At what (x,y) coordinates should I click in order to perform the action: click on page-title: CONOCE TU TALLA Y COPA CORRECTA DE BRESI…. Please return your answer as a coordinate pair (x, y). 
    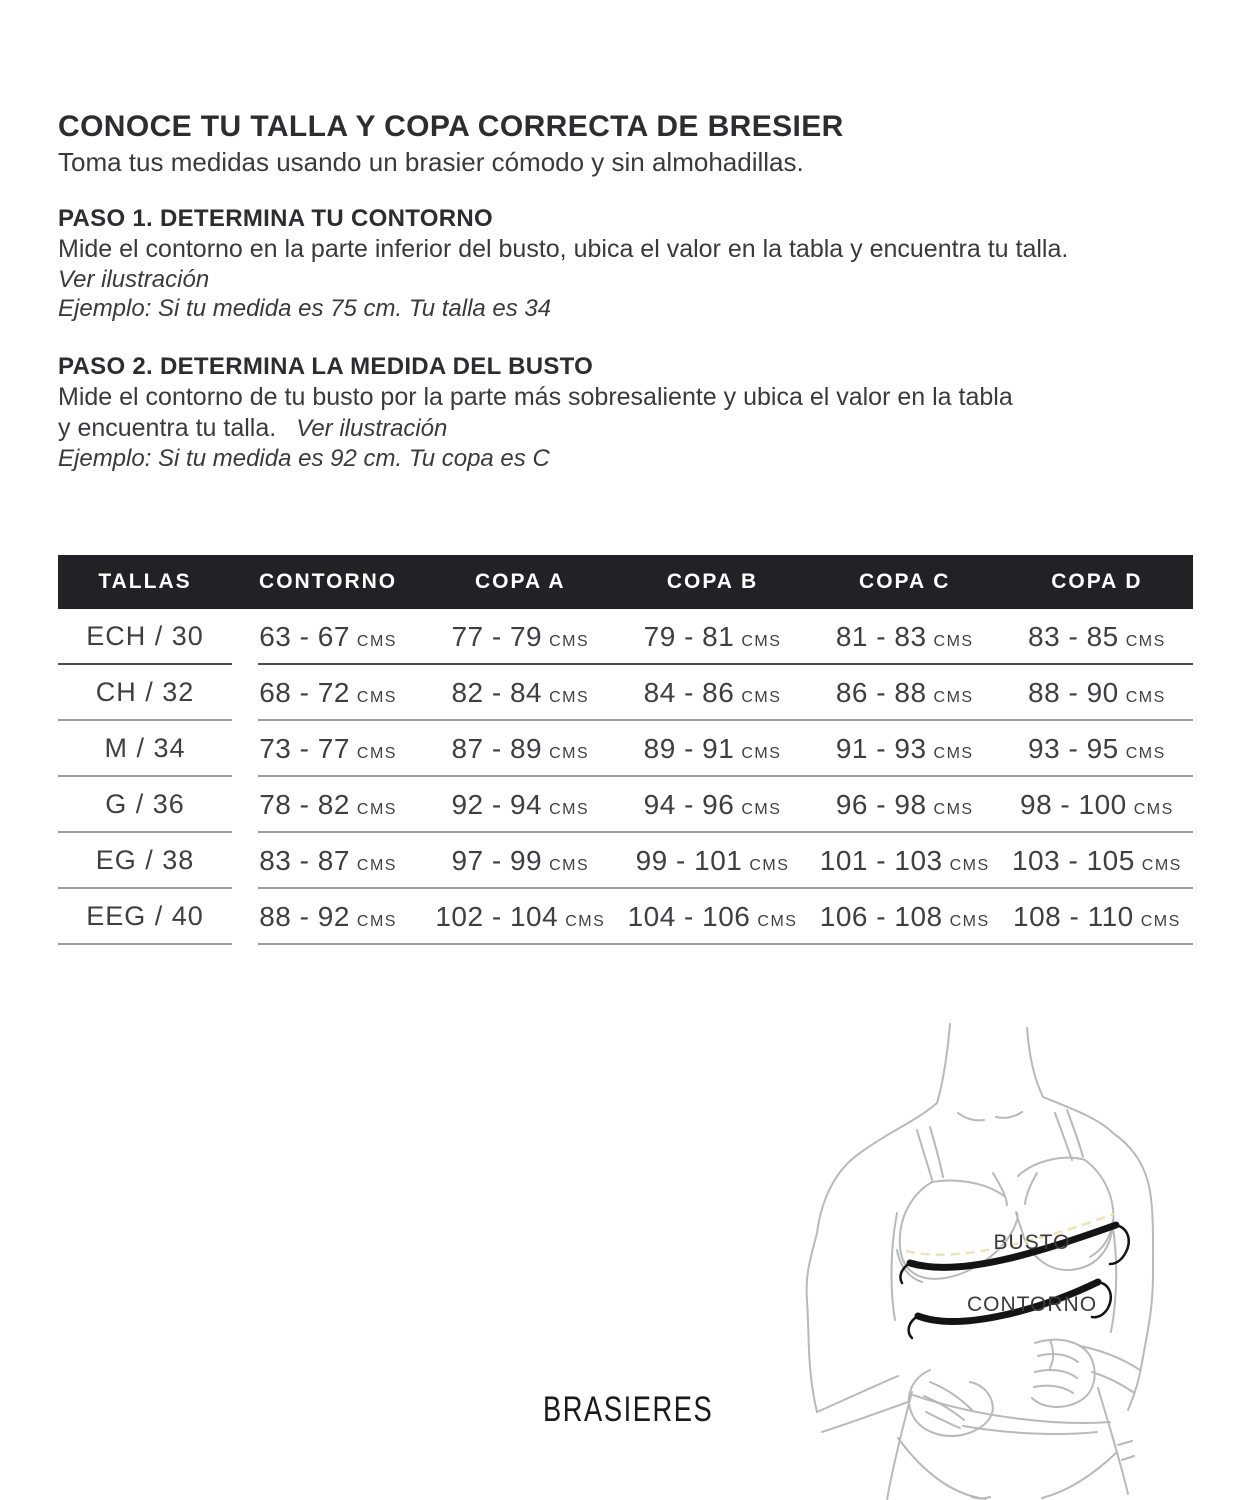
    Looking at the image, I should click on (451, 126).